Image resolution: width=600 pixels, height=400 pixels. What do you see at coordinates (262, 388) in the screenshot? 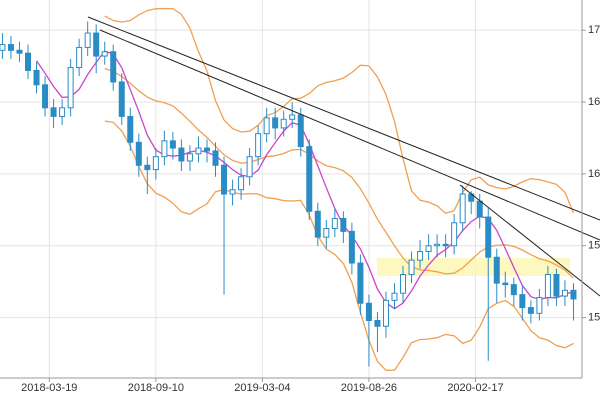
I see `x-tick-label: 2019-03-04` at bounding box center [262, 388].